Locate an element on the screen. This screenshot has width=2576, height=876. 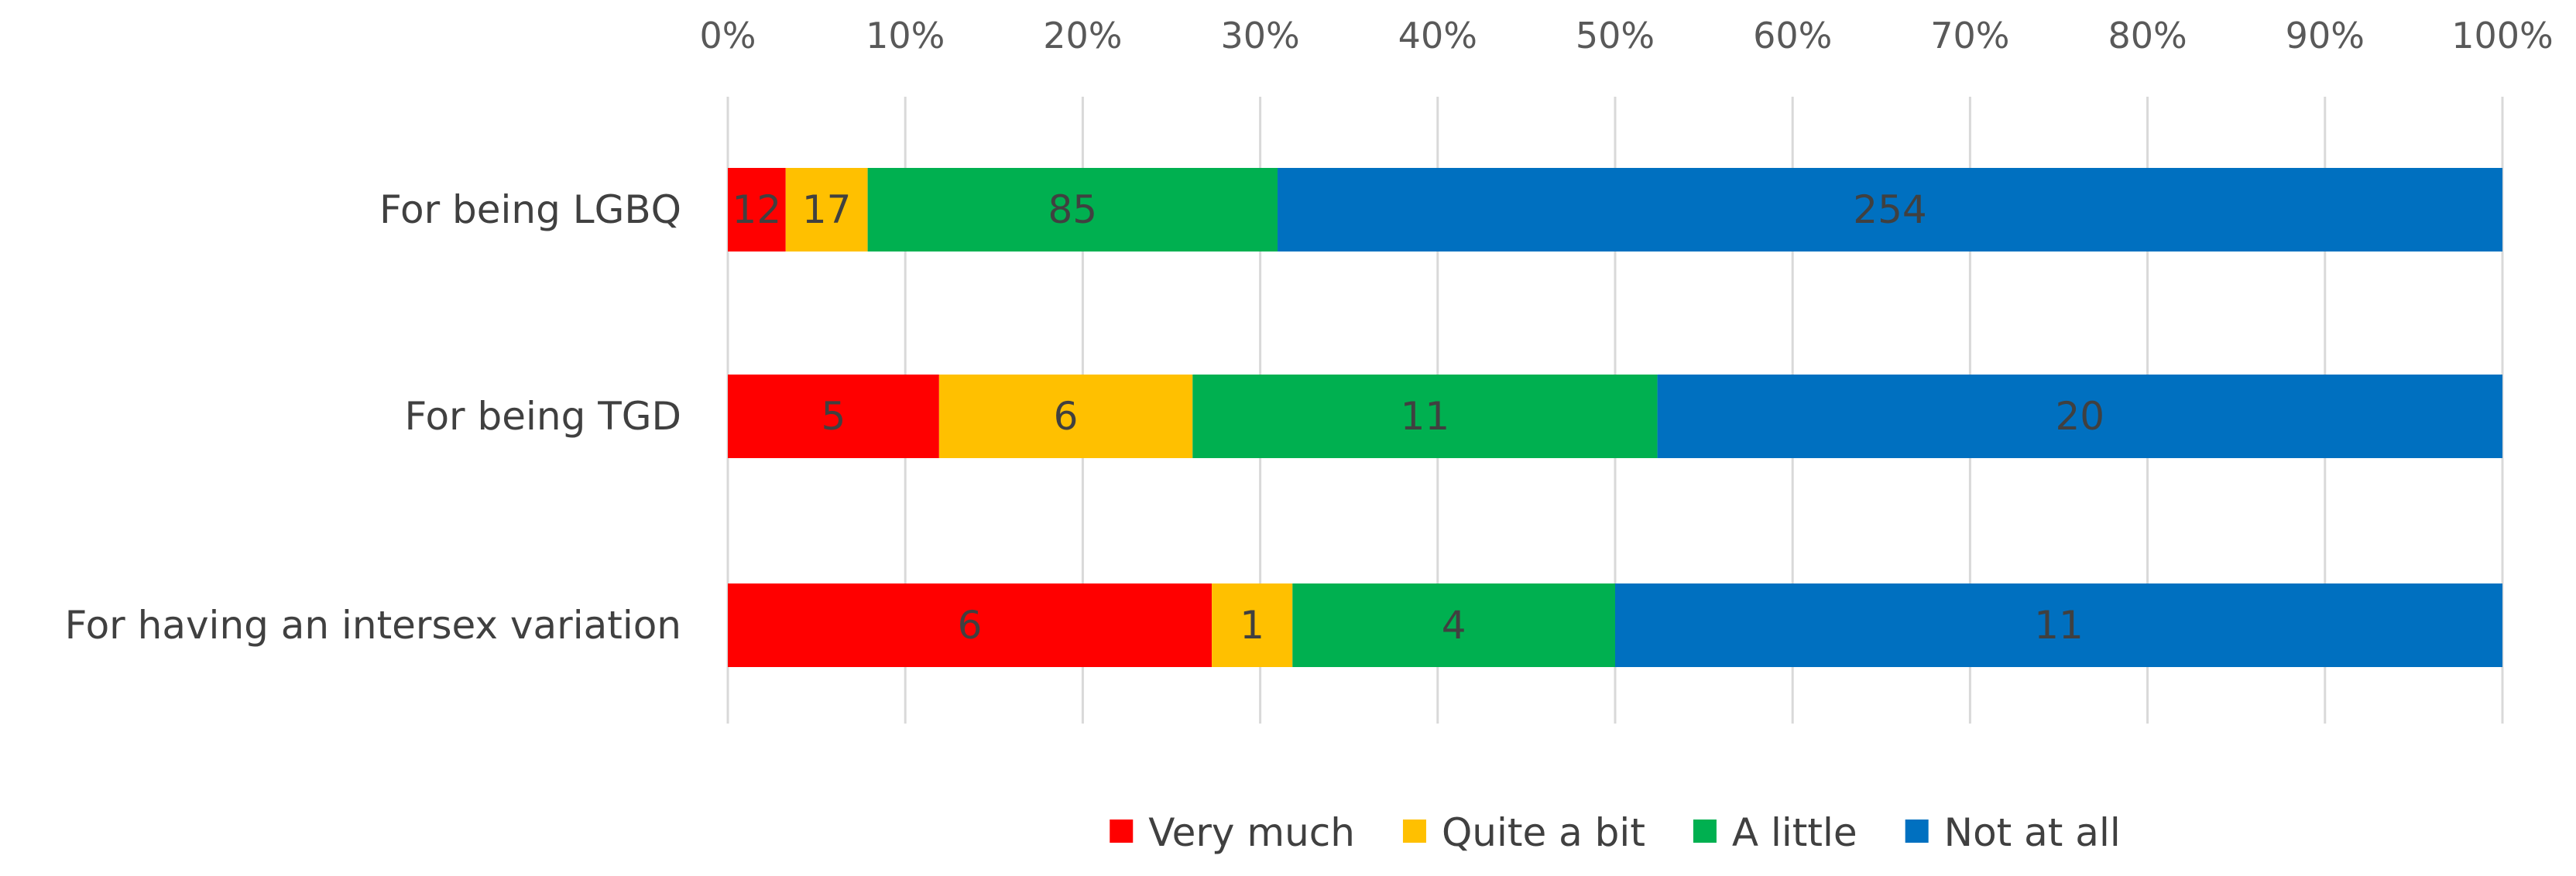
legend: Very much Quite a bit A little Not at all is located at coordinates (1615, 832).